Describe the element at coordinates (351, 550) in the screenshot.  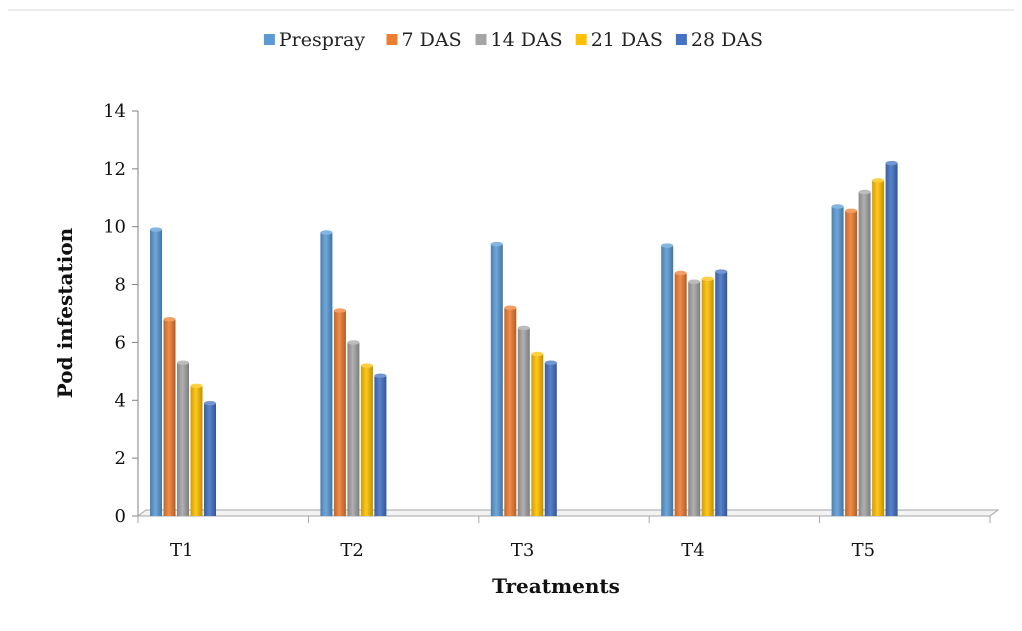
I see `x-tick-label: T2` at that location.